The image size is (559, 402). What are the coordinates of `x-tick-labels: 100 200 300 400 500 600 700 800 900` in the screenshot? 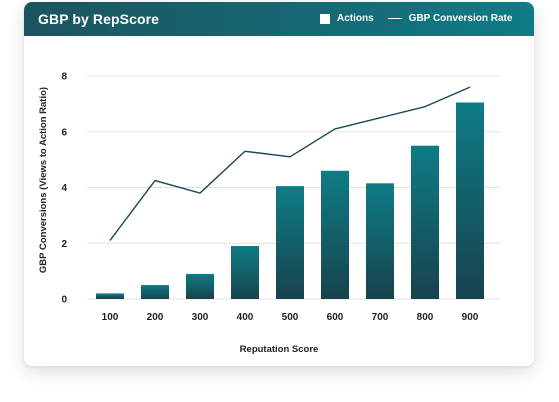 It's located at (290, 317).